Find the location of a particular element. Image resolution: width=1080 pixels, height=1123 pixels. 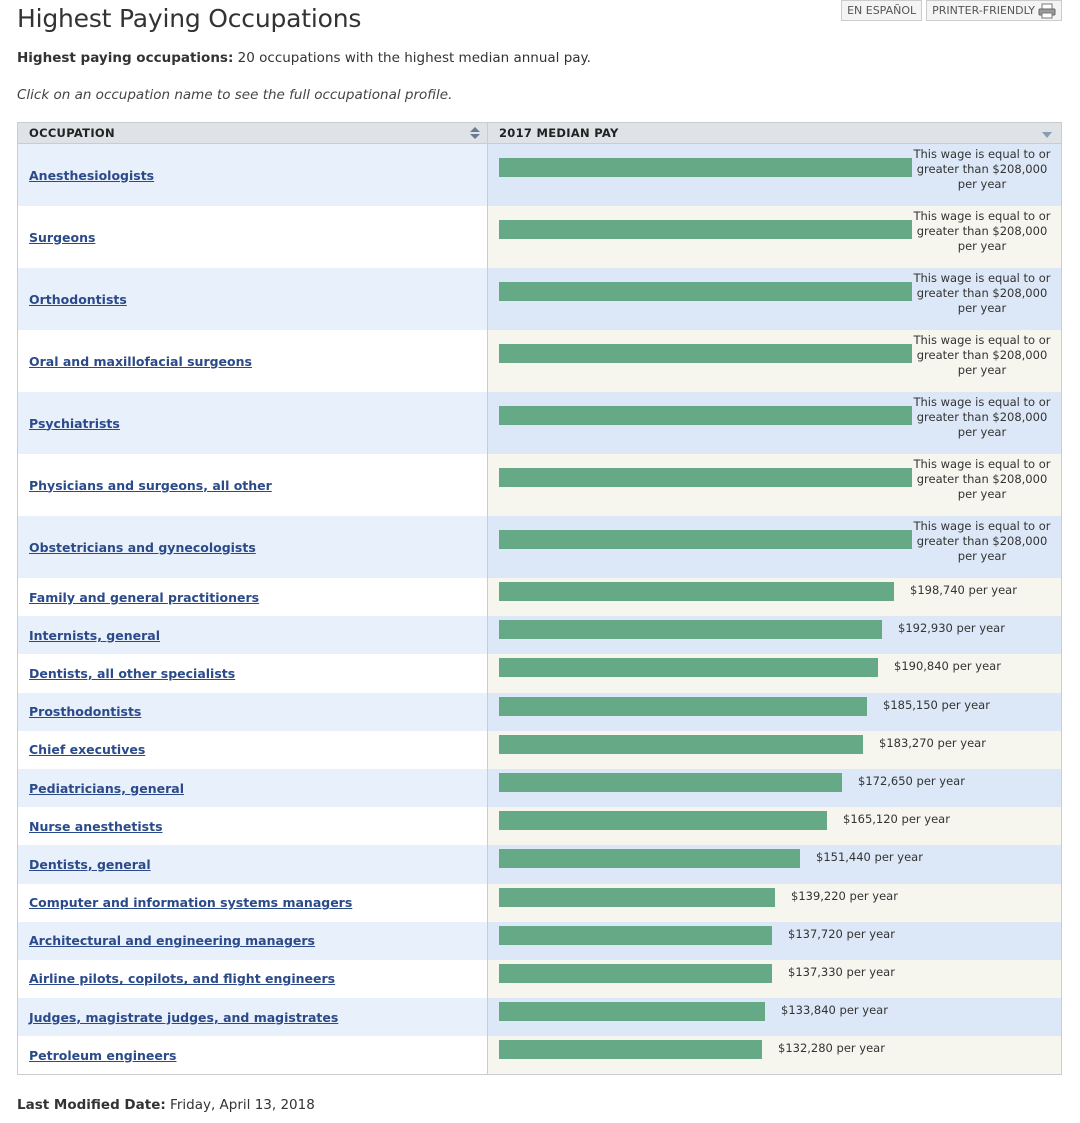

occupation-link: Internists, general is located at coordinates (94, 635).